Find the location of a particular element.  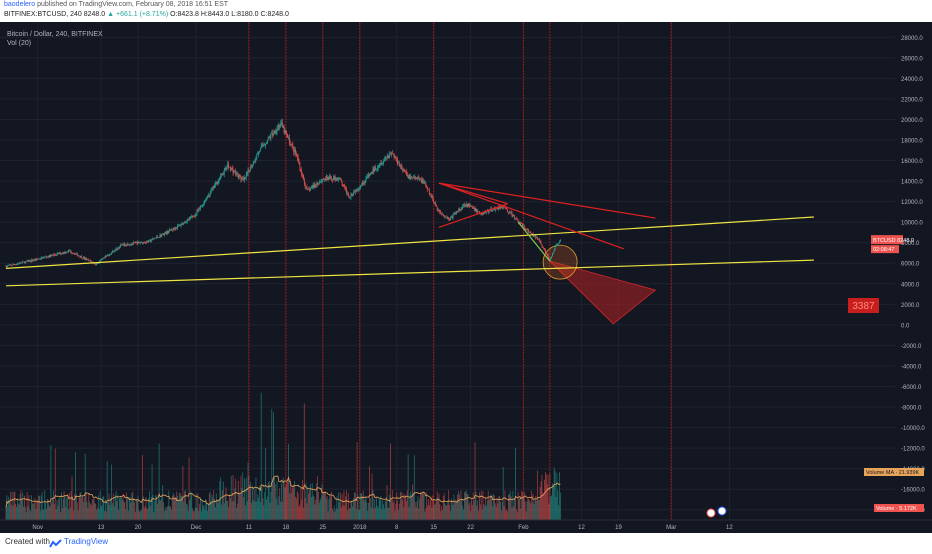

tradingview-brand-link: TradingView is located at coordinates (86, 541).